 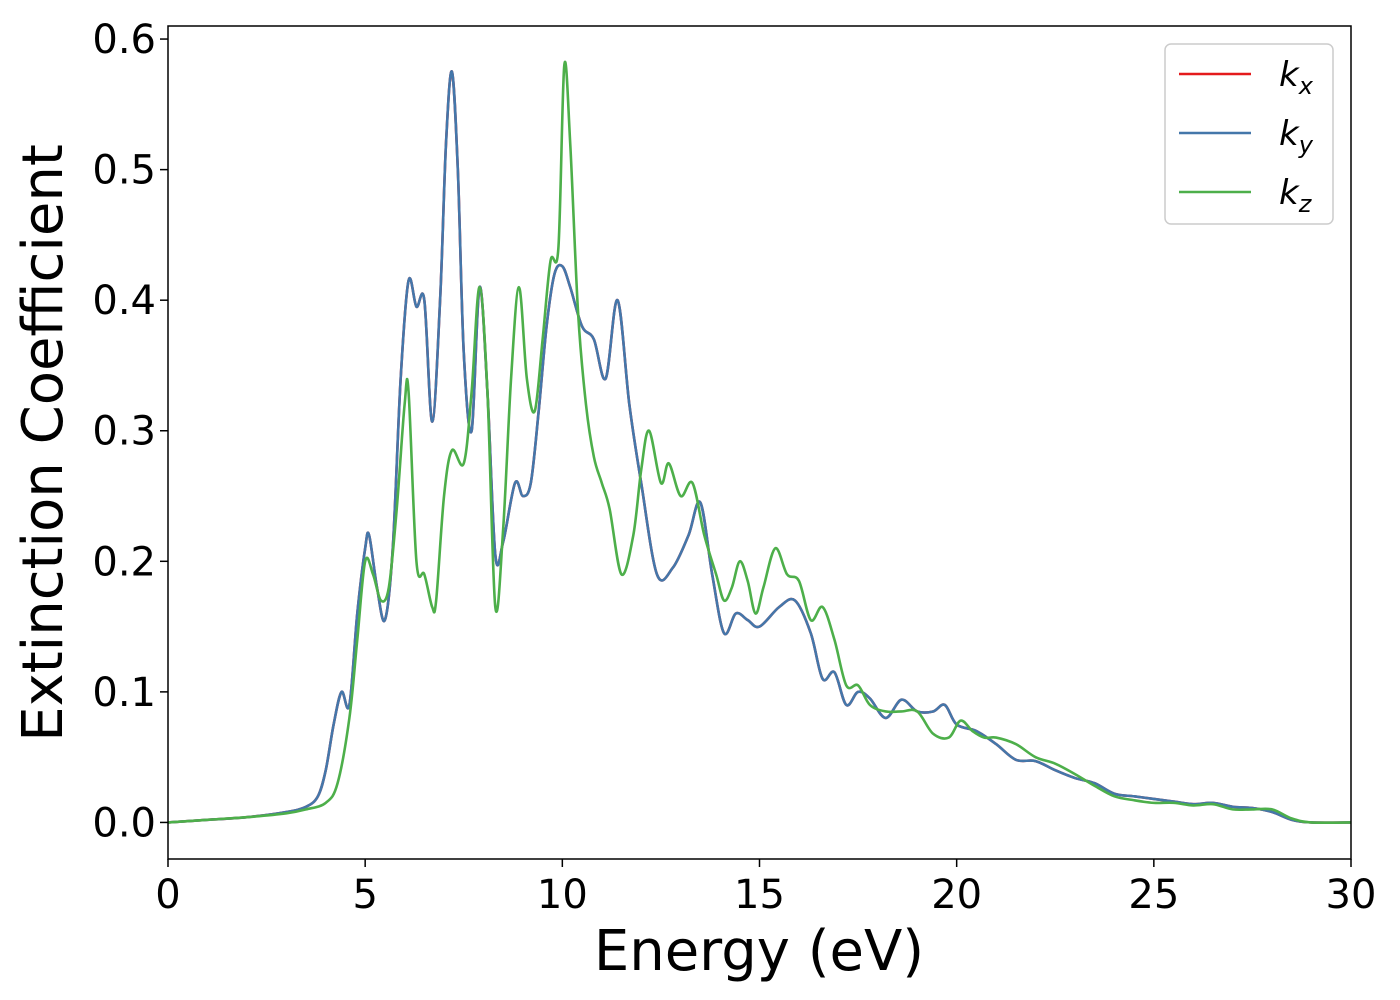 I want to click on y-tick-label: 0.6, so click(x=124, y=40).